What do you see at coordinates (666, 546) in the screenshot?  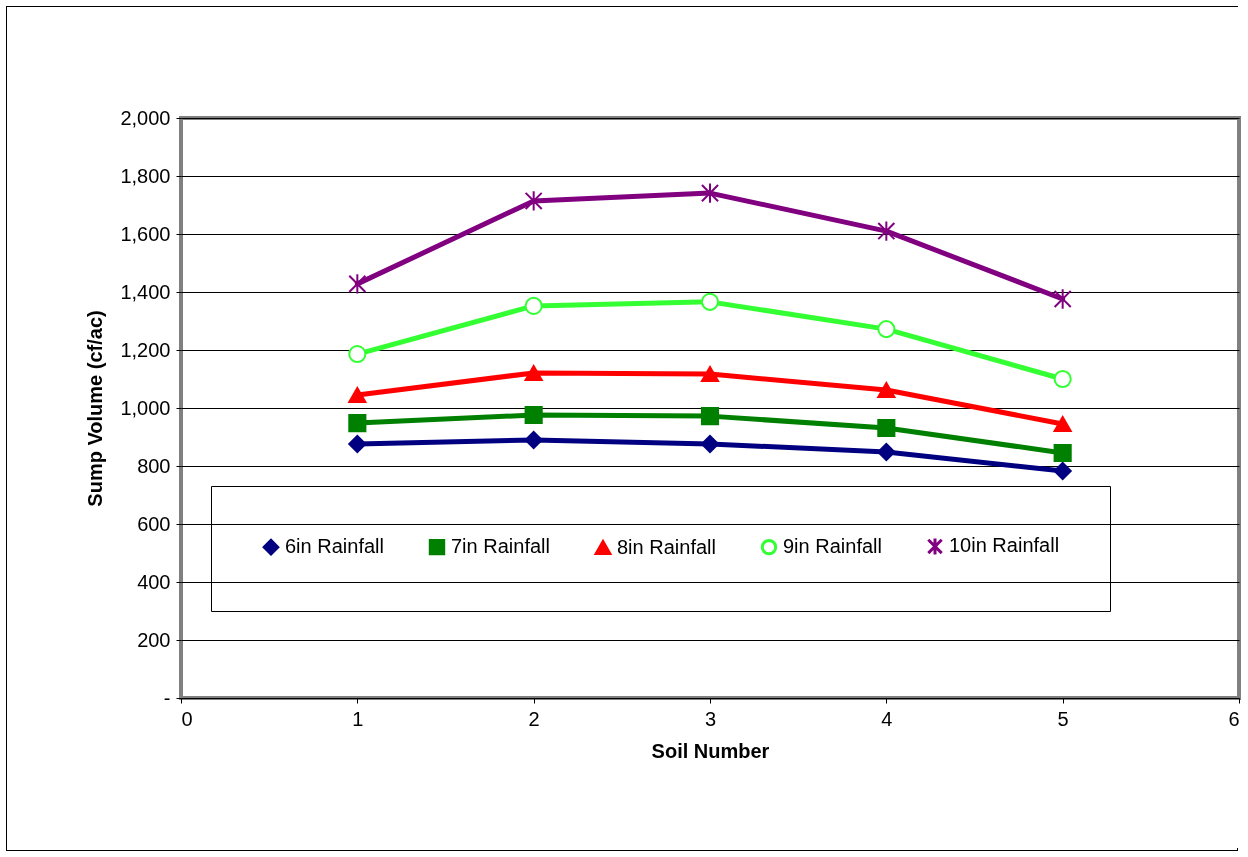 I see `legend-label: 8in Rainfall` at bounding box center [666, 546].